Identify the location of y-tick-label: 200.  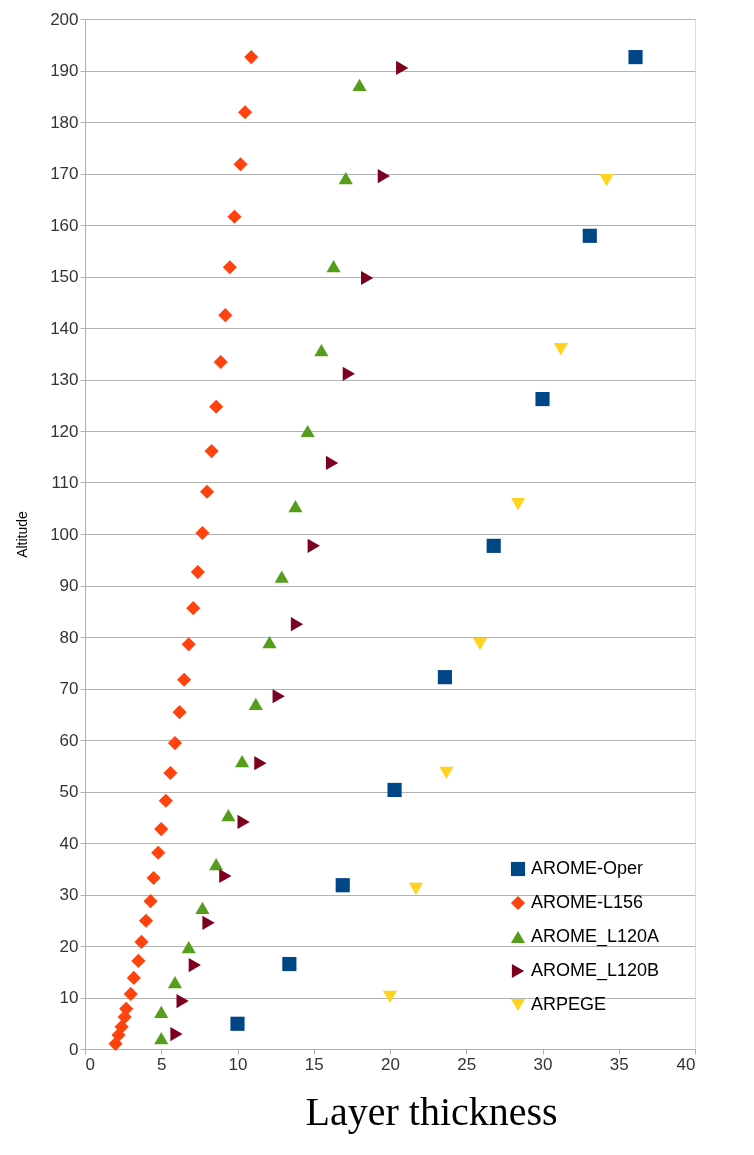
(64, 19).